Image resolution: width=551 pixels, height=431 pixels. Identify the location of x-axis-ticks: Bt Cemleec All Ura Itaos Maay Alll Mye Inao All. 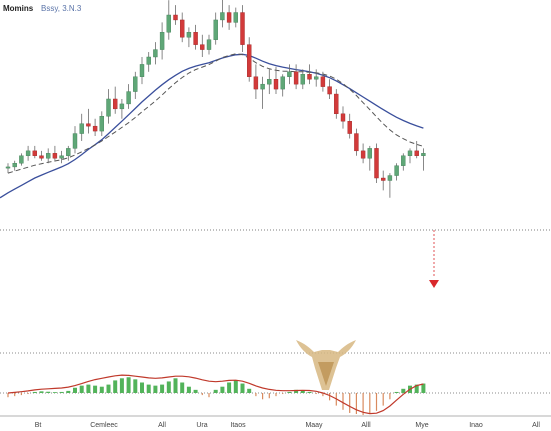
(288, 425).